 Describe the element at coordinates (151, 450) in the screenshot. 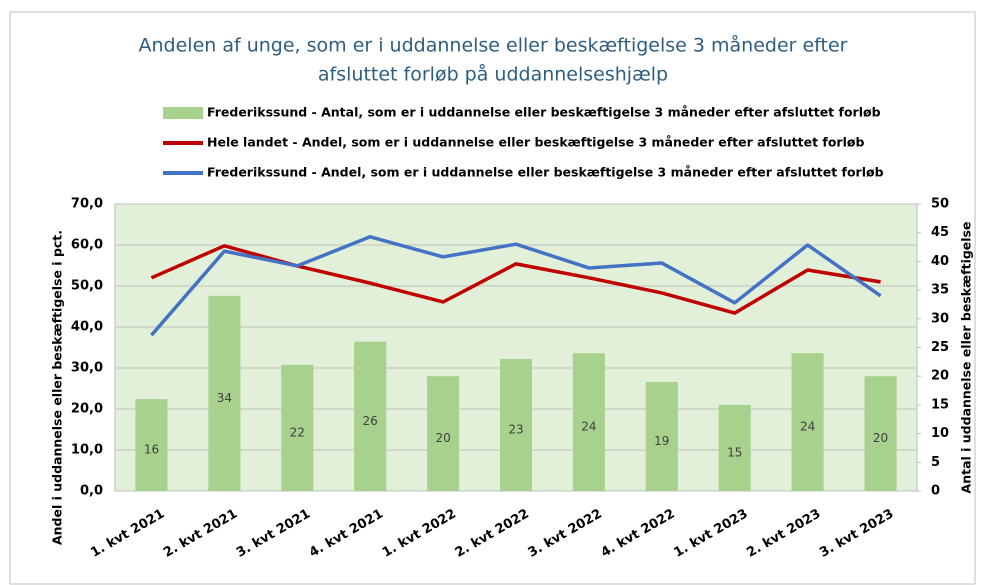

I see `value-label: 16` at that location.